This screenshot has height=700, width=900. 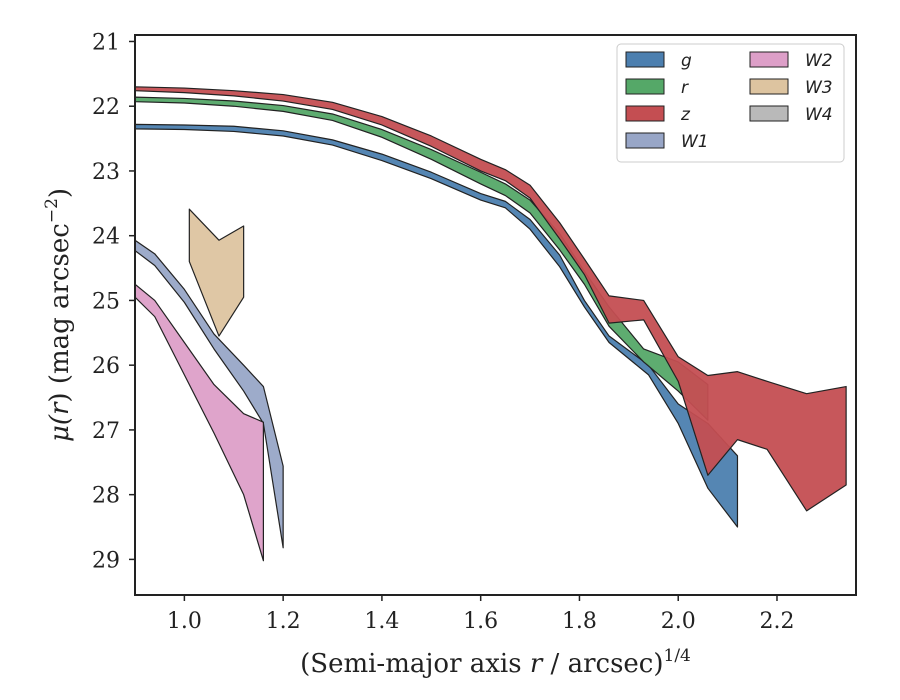 I want to click on x-tick-label: 1.0, so click(x=184, y=621).